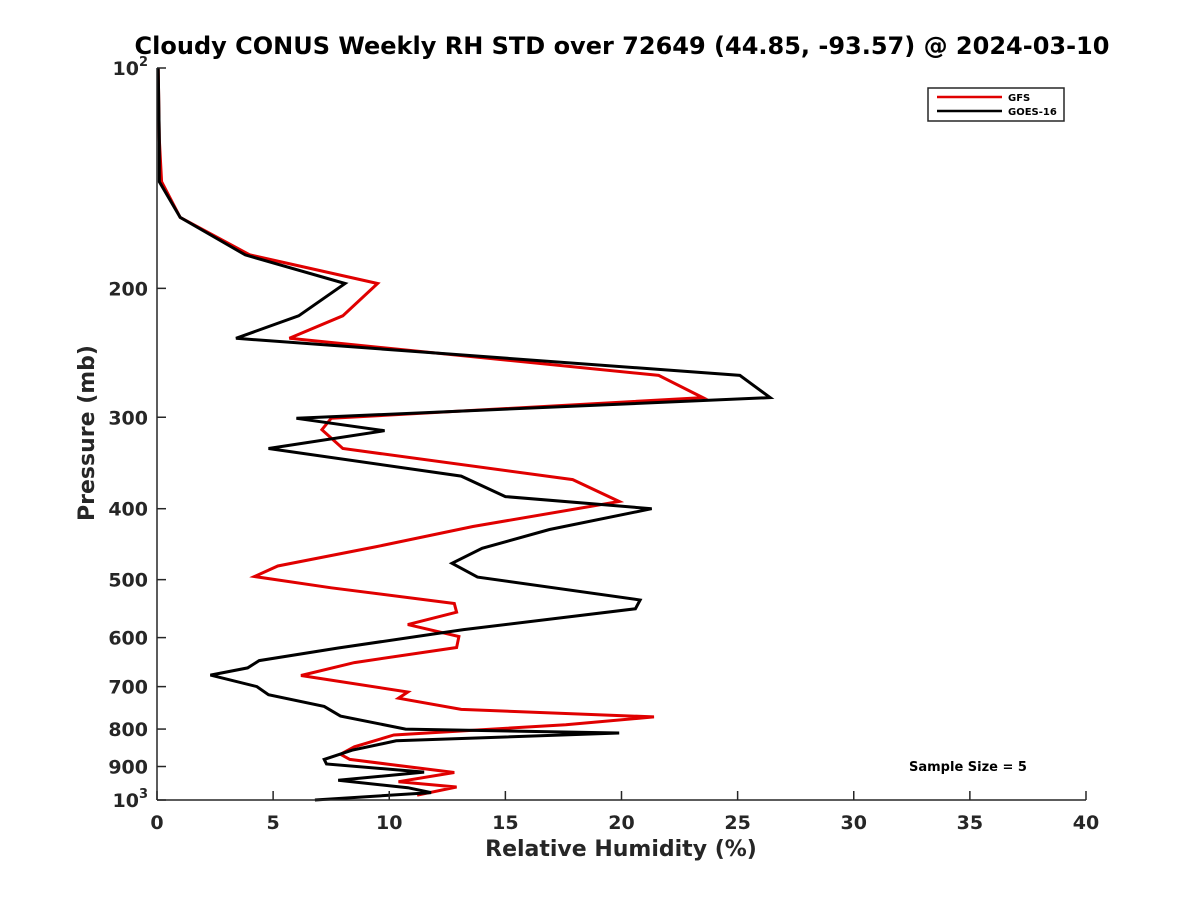 The width and height of the screenshot is (1200, 900). What do you see at coordinates (128, 730) in the screenshot?
I see `y-tick-label: 800` at bounding box center [128, 730].